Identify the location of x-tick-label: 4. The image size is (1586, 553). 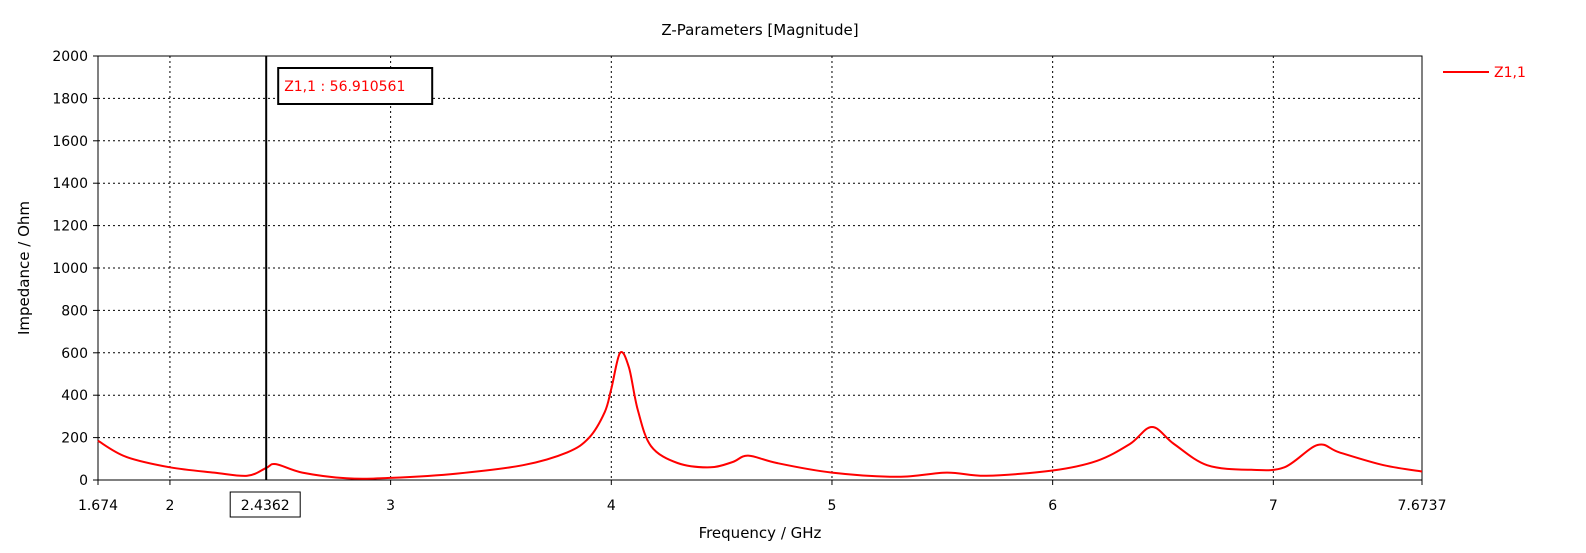
(611, 506).